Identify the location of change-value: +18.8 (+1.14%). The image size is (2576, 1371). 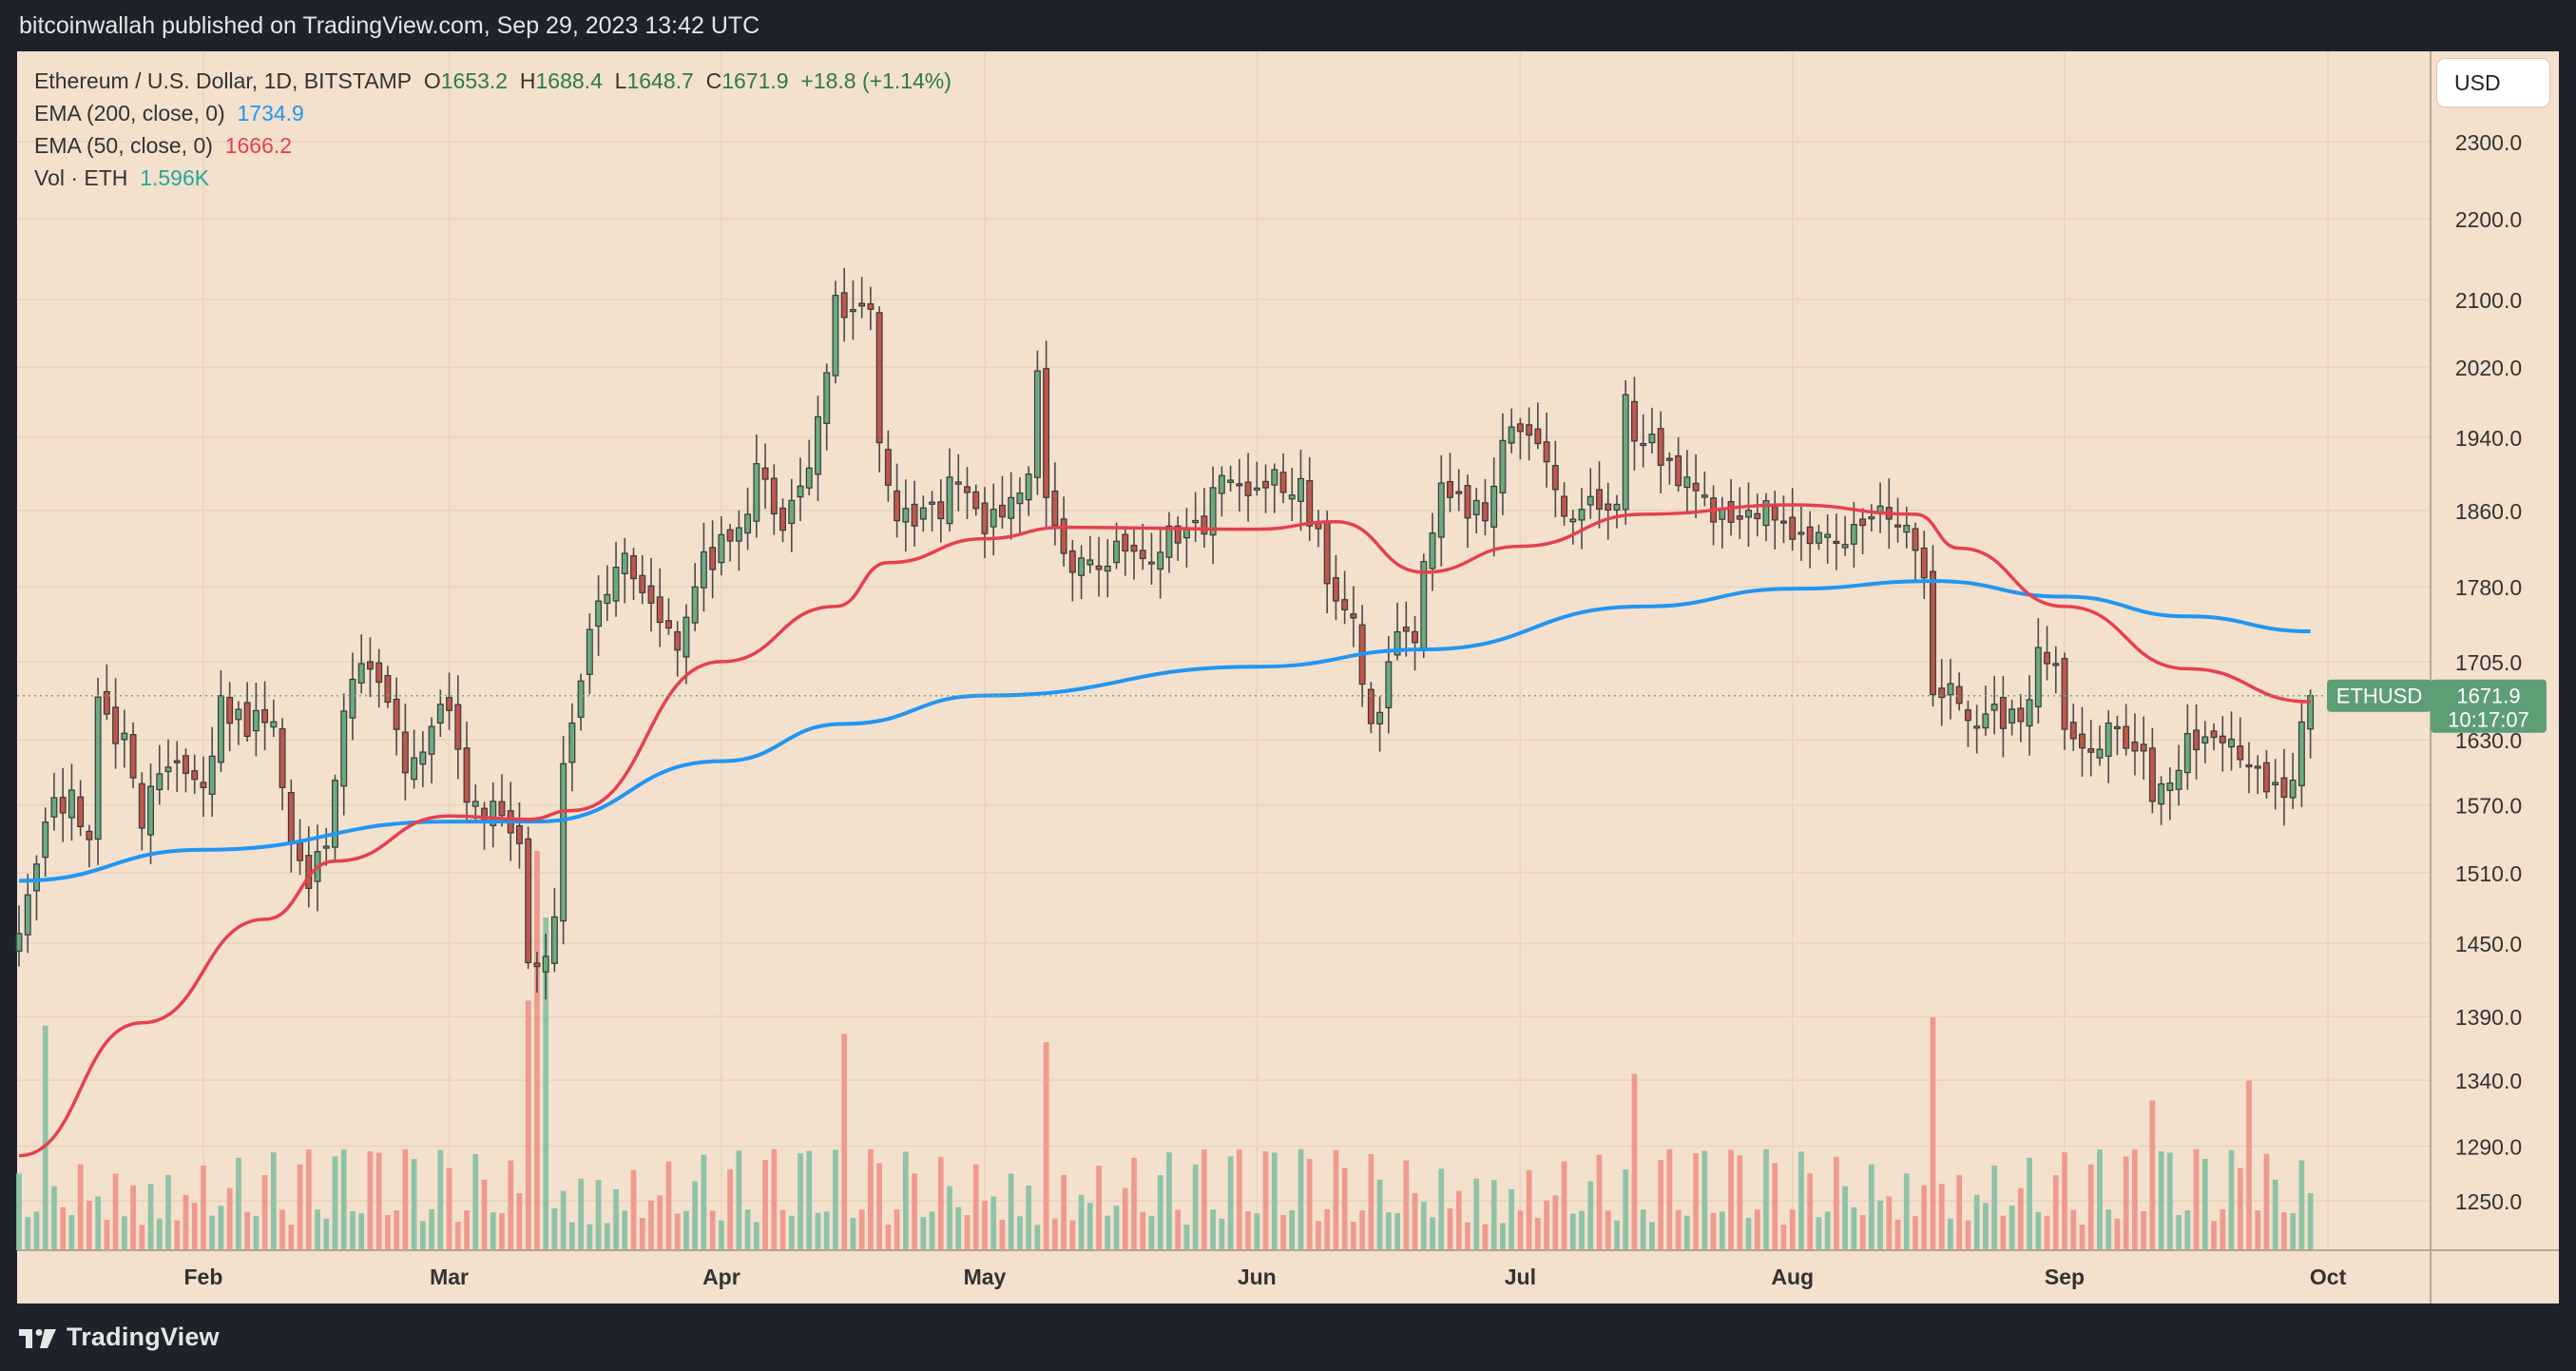
(876, 80).